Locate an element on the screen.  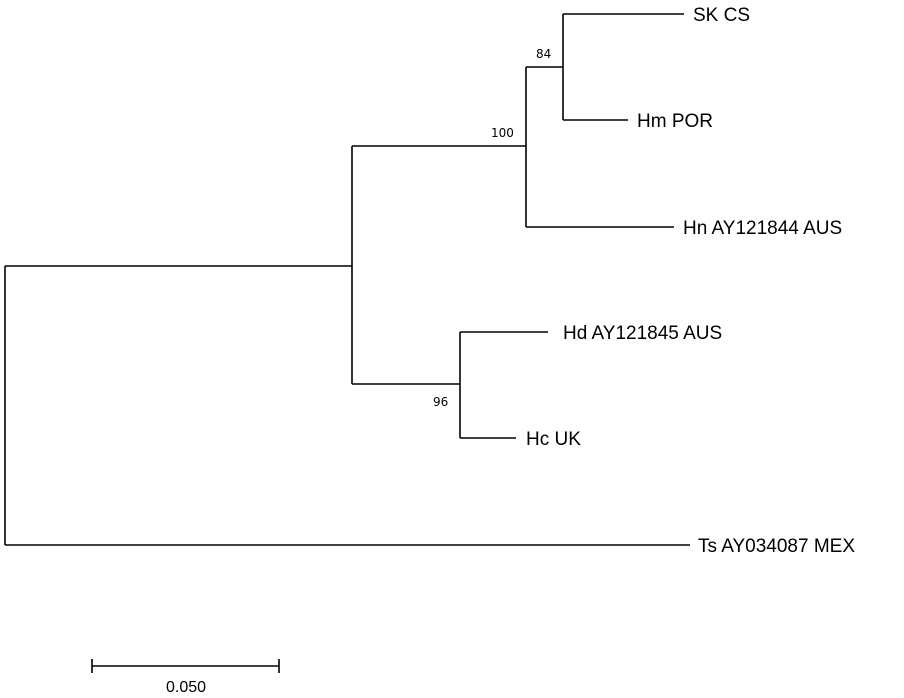
taxon-label-hn: Hn AY121844 AUS is located at coordinates (762, 228).